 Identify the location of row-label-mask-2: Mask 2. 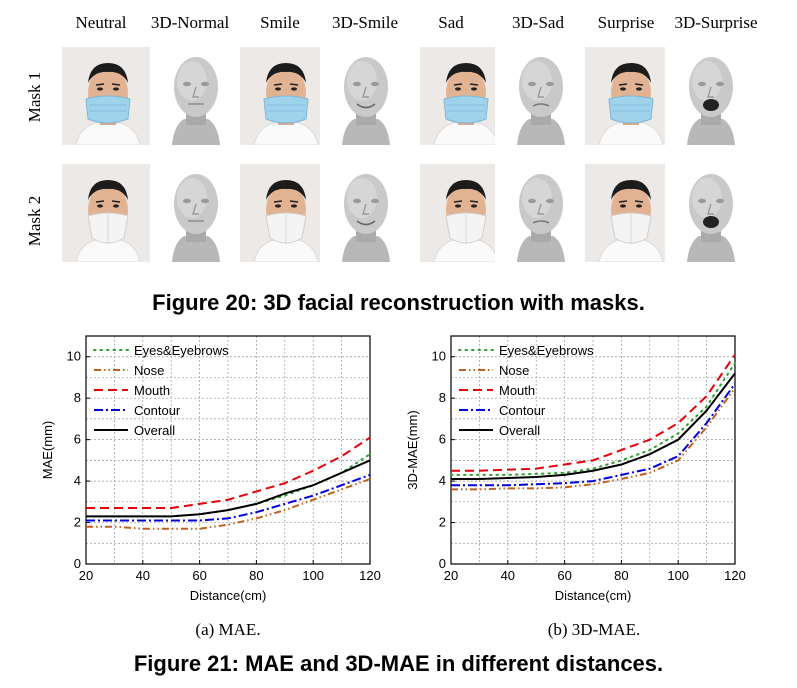
(34, 221).